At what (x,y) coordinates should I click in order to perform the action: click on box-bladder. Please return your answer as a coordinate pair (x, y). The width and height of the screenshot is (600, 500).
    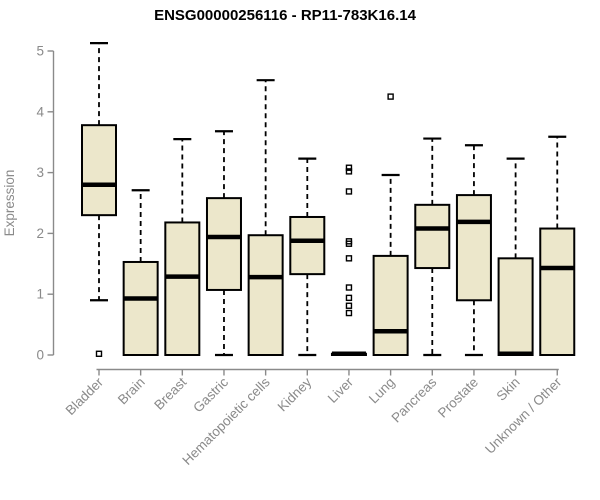
    Looking at the image, I should click on (99, 199).